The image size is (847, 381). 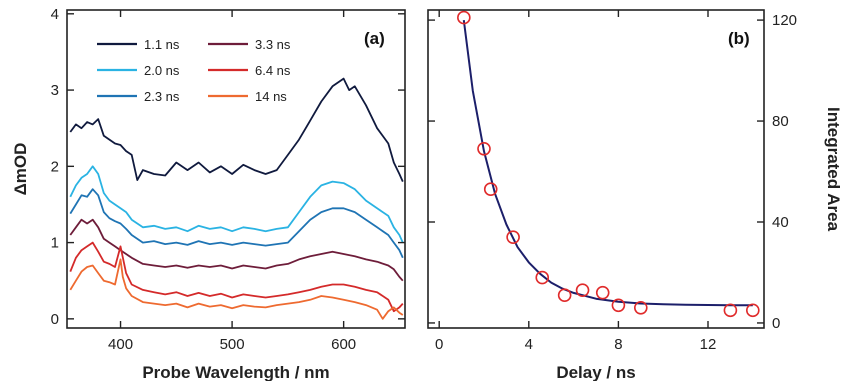 What do you see at coordinates (739, 38) in the screenshot?
I see `panel-b-label: (b)` at bounding box center [739, 38].